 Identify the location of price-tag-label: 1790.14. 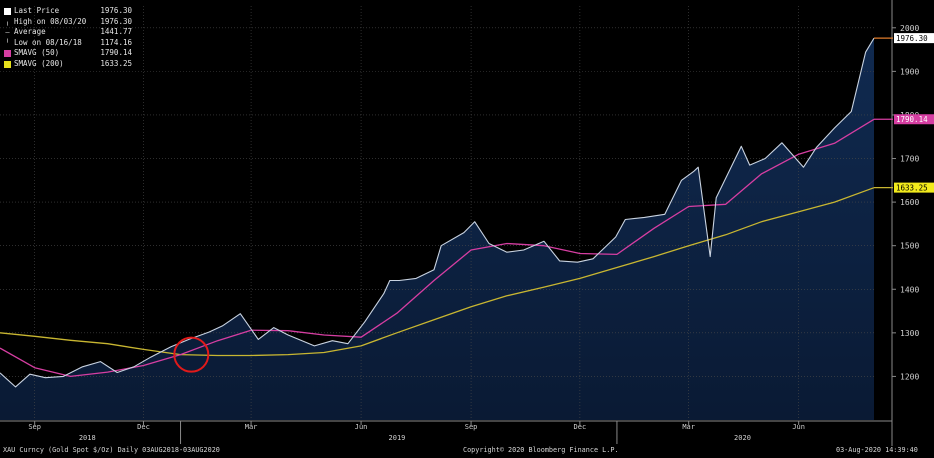
(912, 119).